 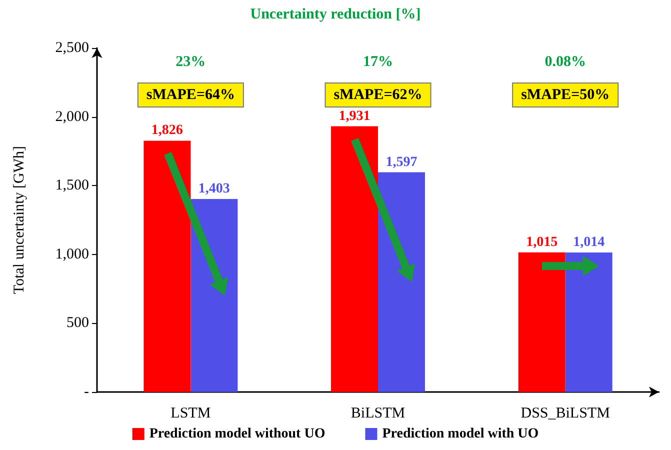 I want to click on annotation: 23%, so click(x=191, y=62).